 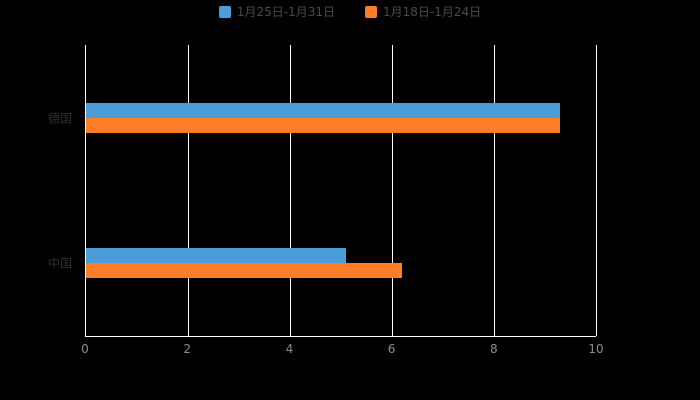 What do you see at coordinates (285, 12) in the screenshot?
I see `legend-label: 1月25日-1月31日` at bounding box center [285, 12].